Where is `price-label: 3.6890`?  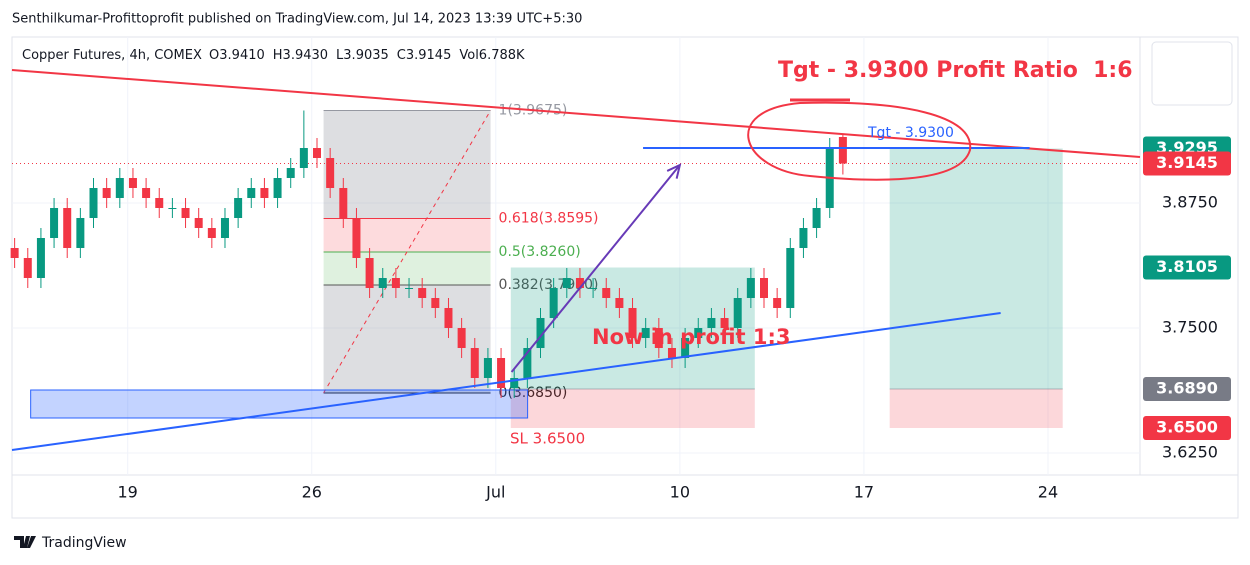 price-label: 3.6890 is located at coordinates (1187, 388).